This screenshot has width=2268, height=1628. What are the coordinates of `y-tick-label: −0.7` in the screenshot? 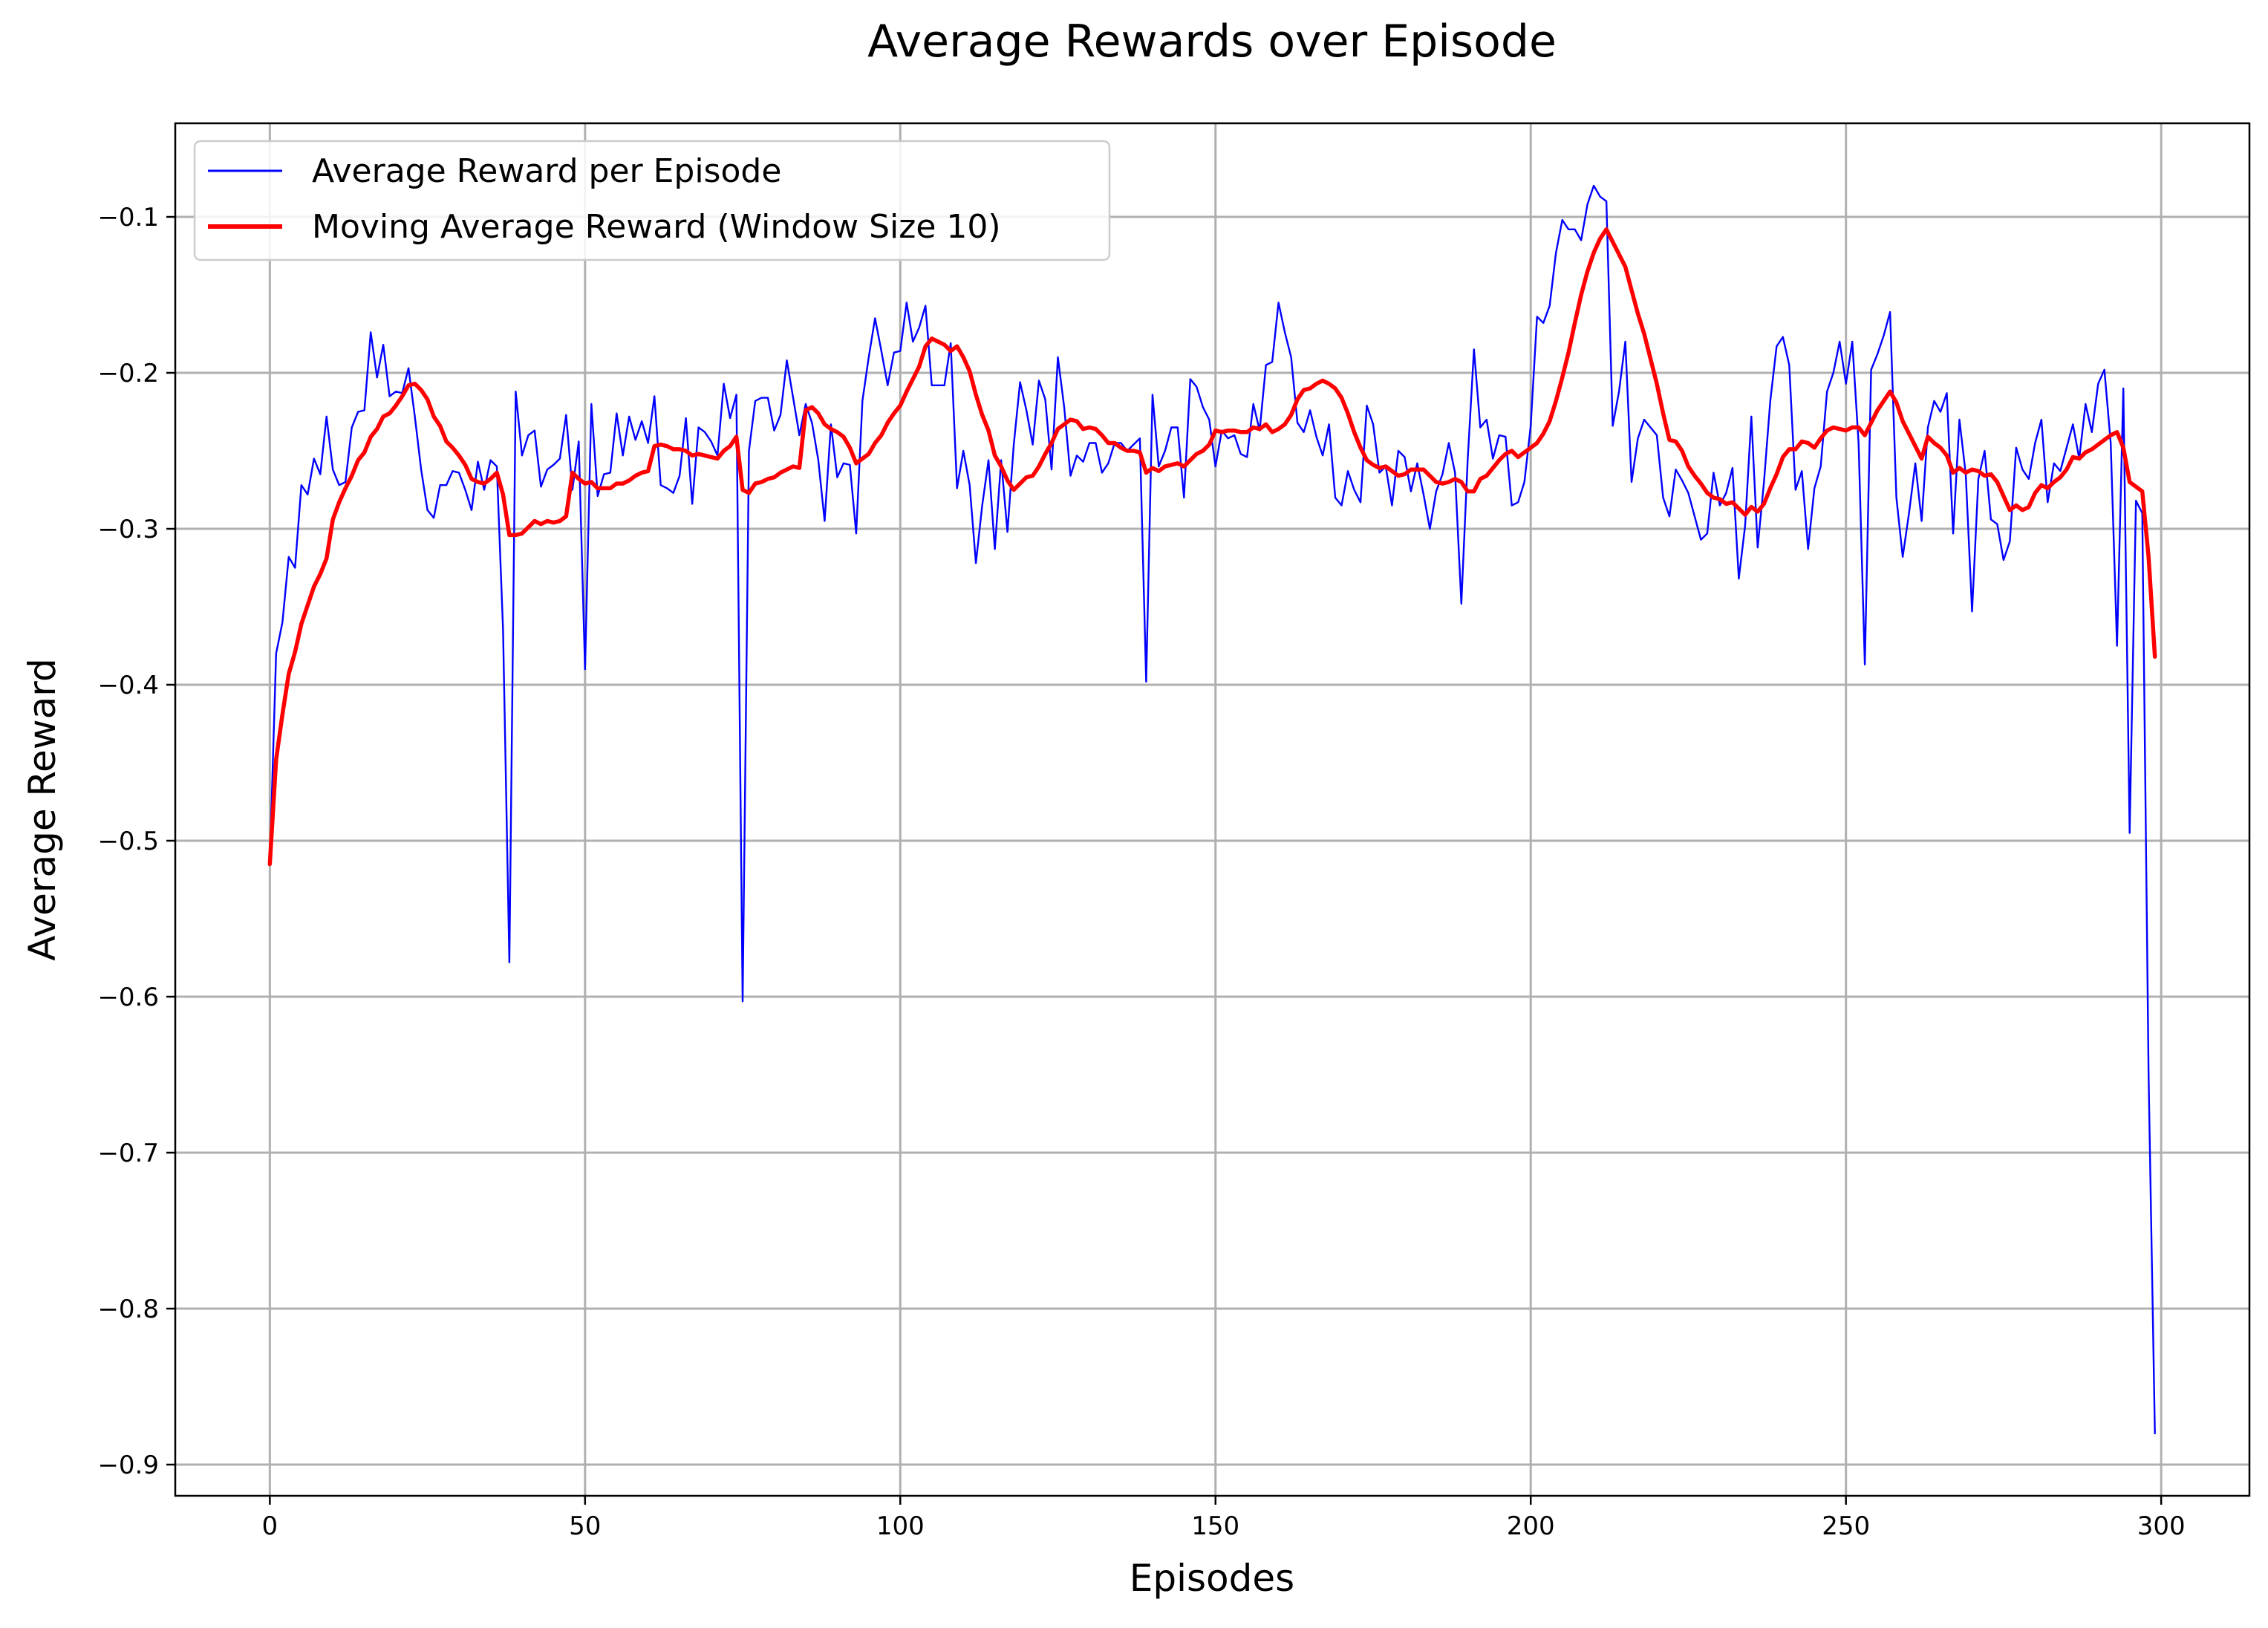 It's located at (128, 1153).